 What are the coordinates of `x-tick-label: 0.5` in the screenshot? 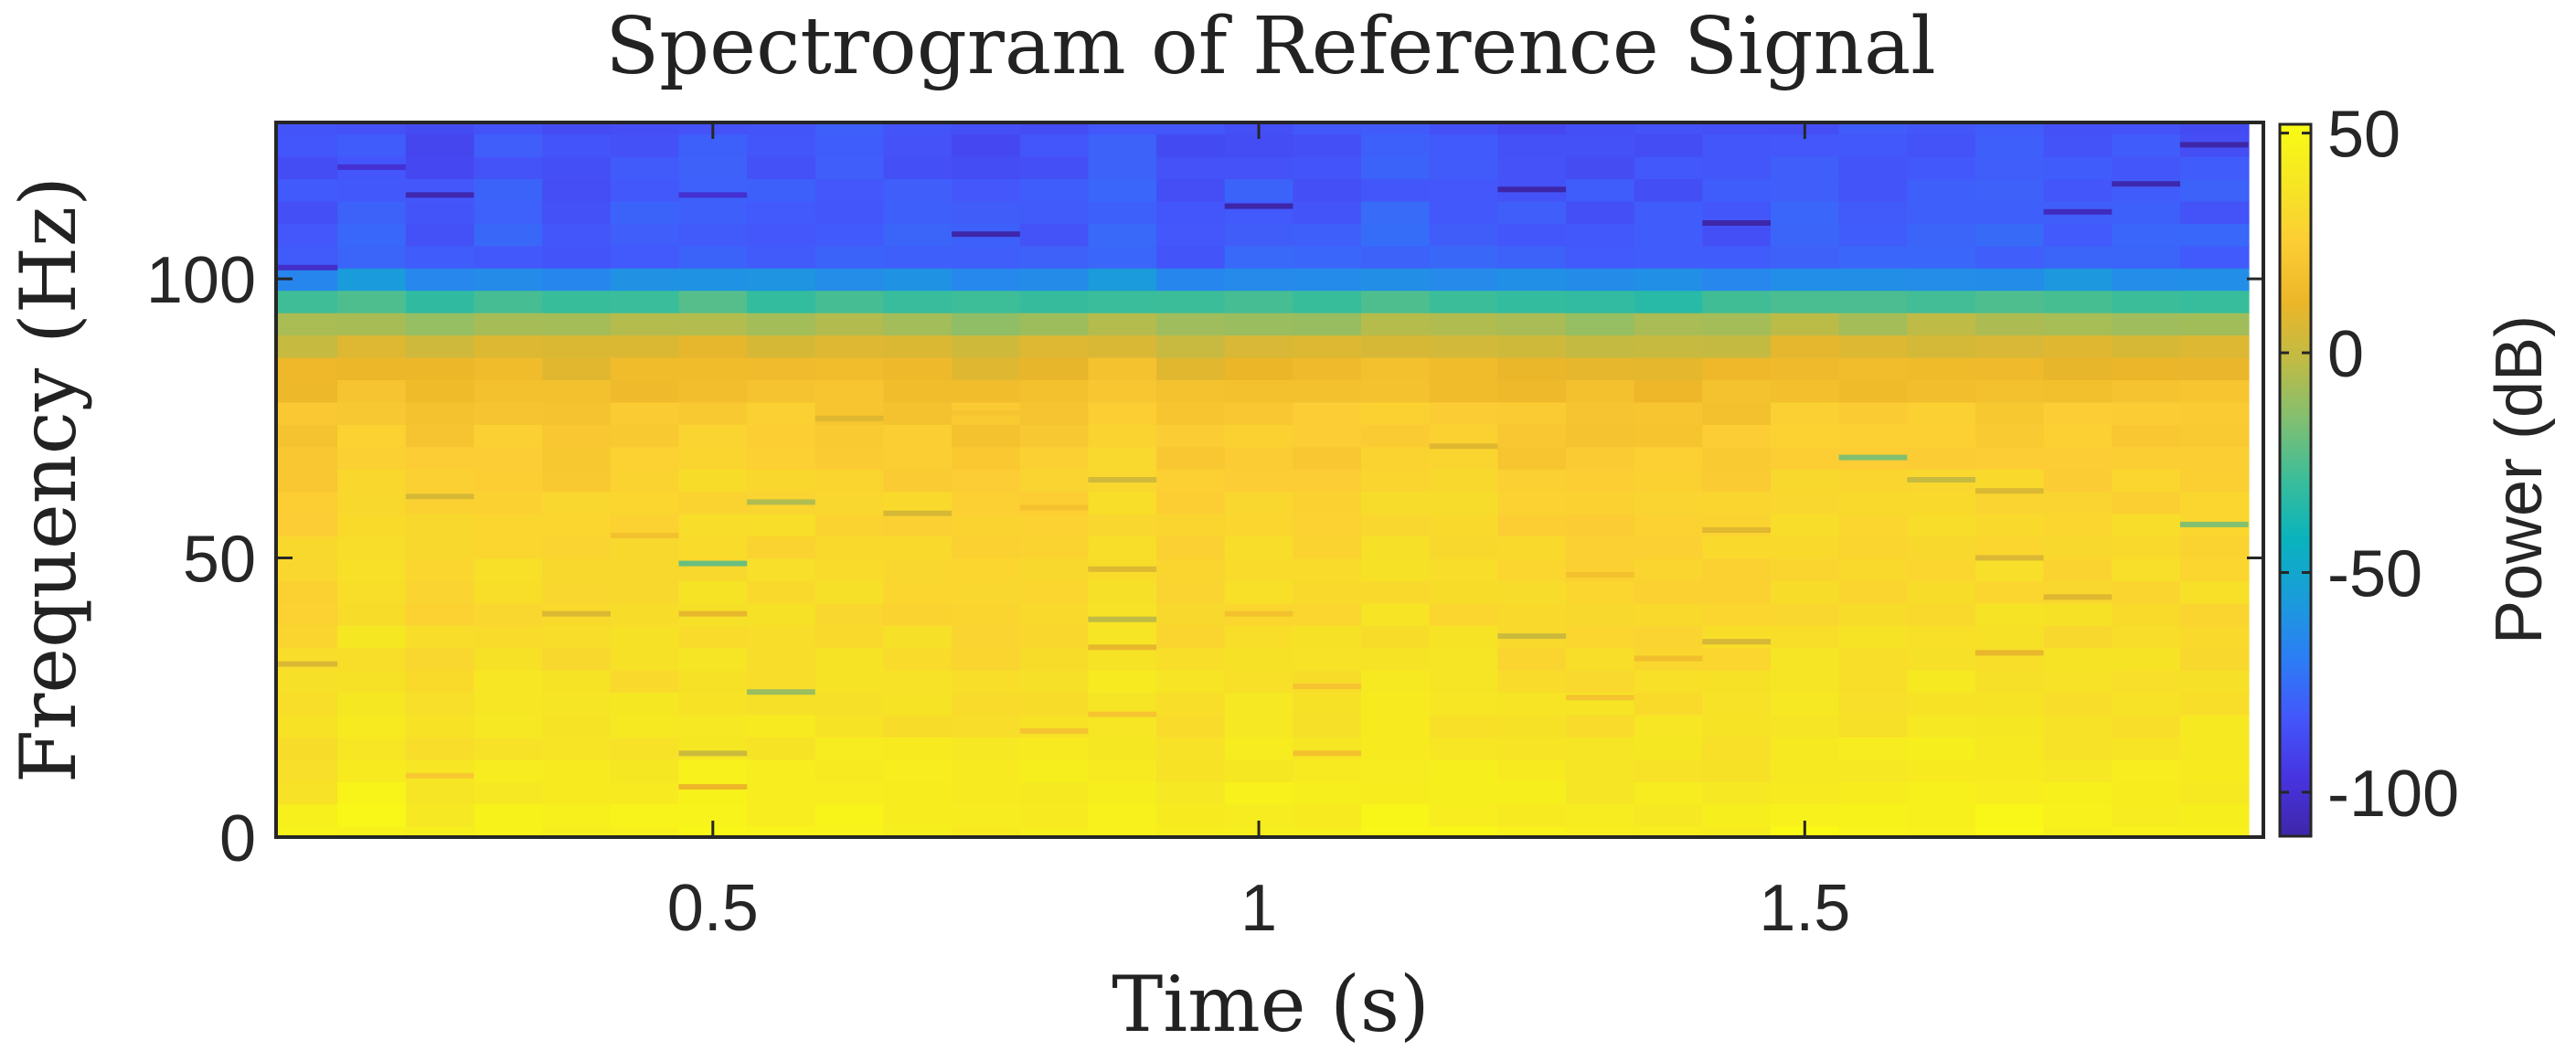 It's located at (713, 908).